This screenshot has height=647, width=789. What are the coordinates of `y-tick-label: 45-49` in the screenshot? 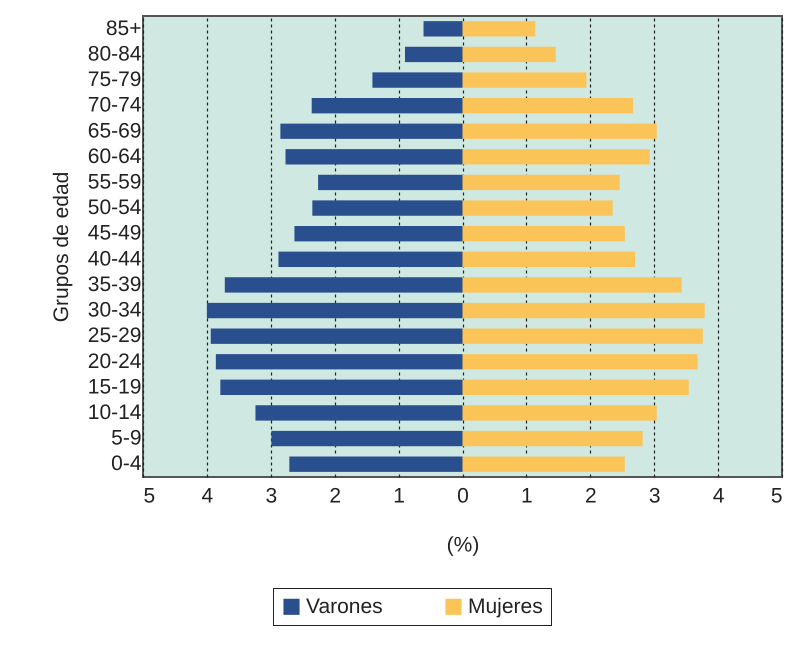 It's located at (115, 233).